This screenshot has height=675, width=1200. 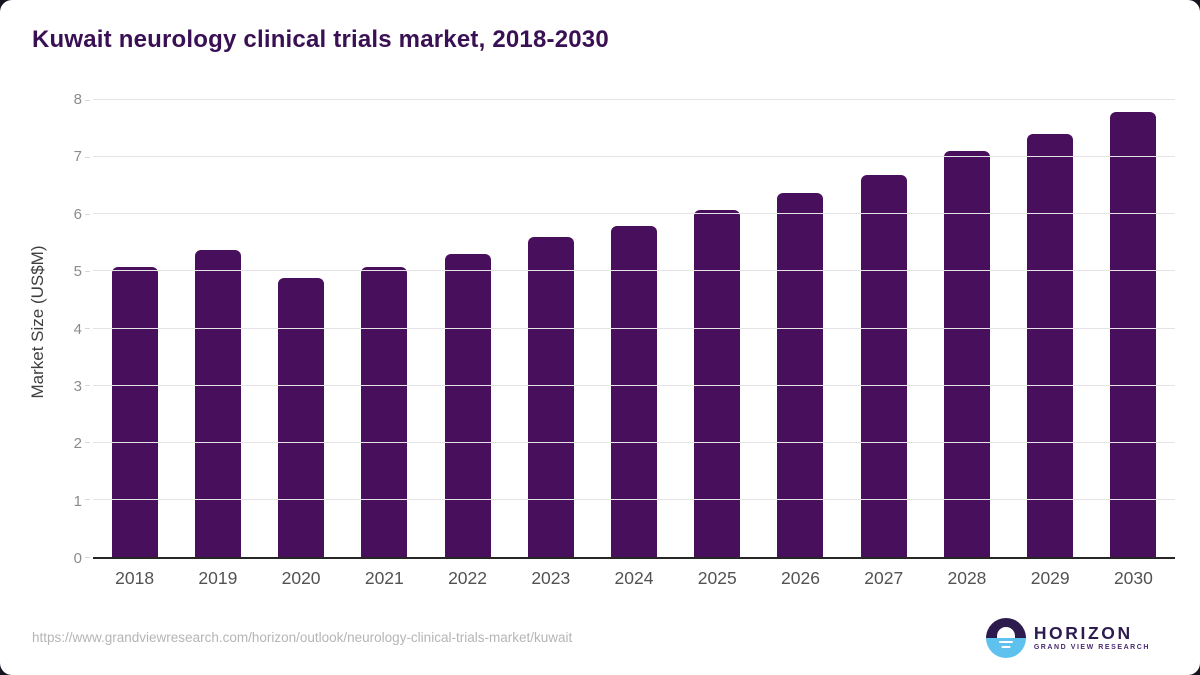 I want to click on y-tick-label: 6, so click(x=77, y=214).